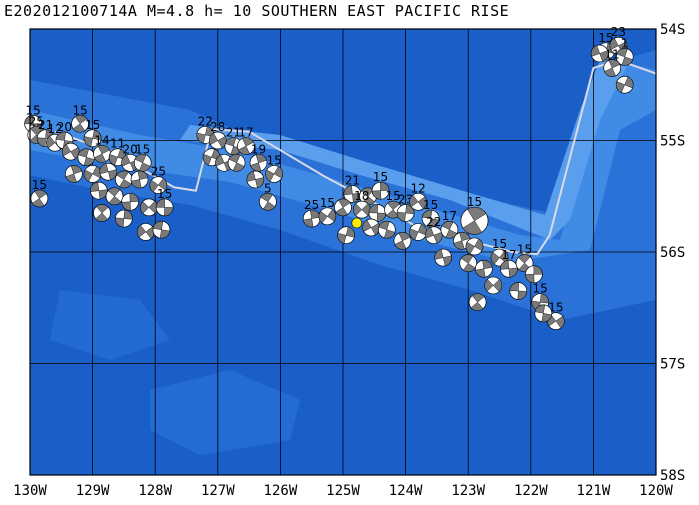 The width and height of the screenshot is (699, 505). What do you see at coordinates (258, 149) in the screenshot?
I see `event-depth-label: 19` at bounding box center [258, 149].